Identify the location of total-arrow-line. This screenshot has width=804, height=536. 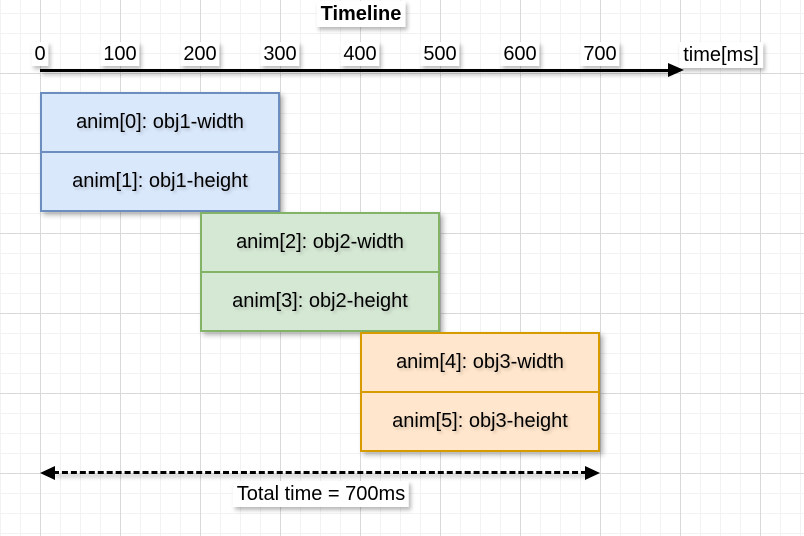
(320, 472).